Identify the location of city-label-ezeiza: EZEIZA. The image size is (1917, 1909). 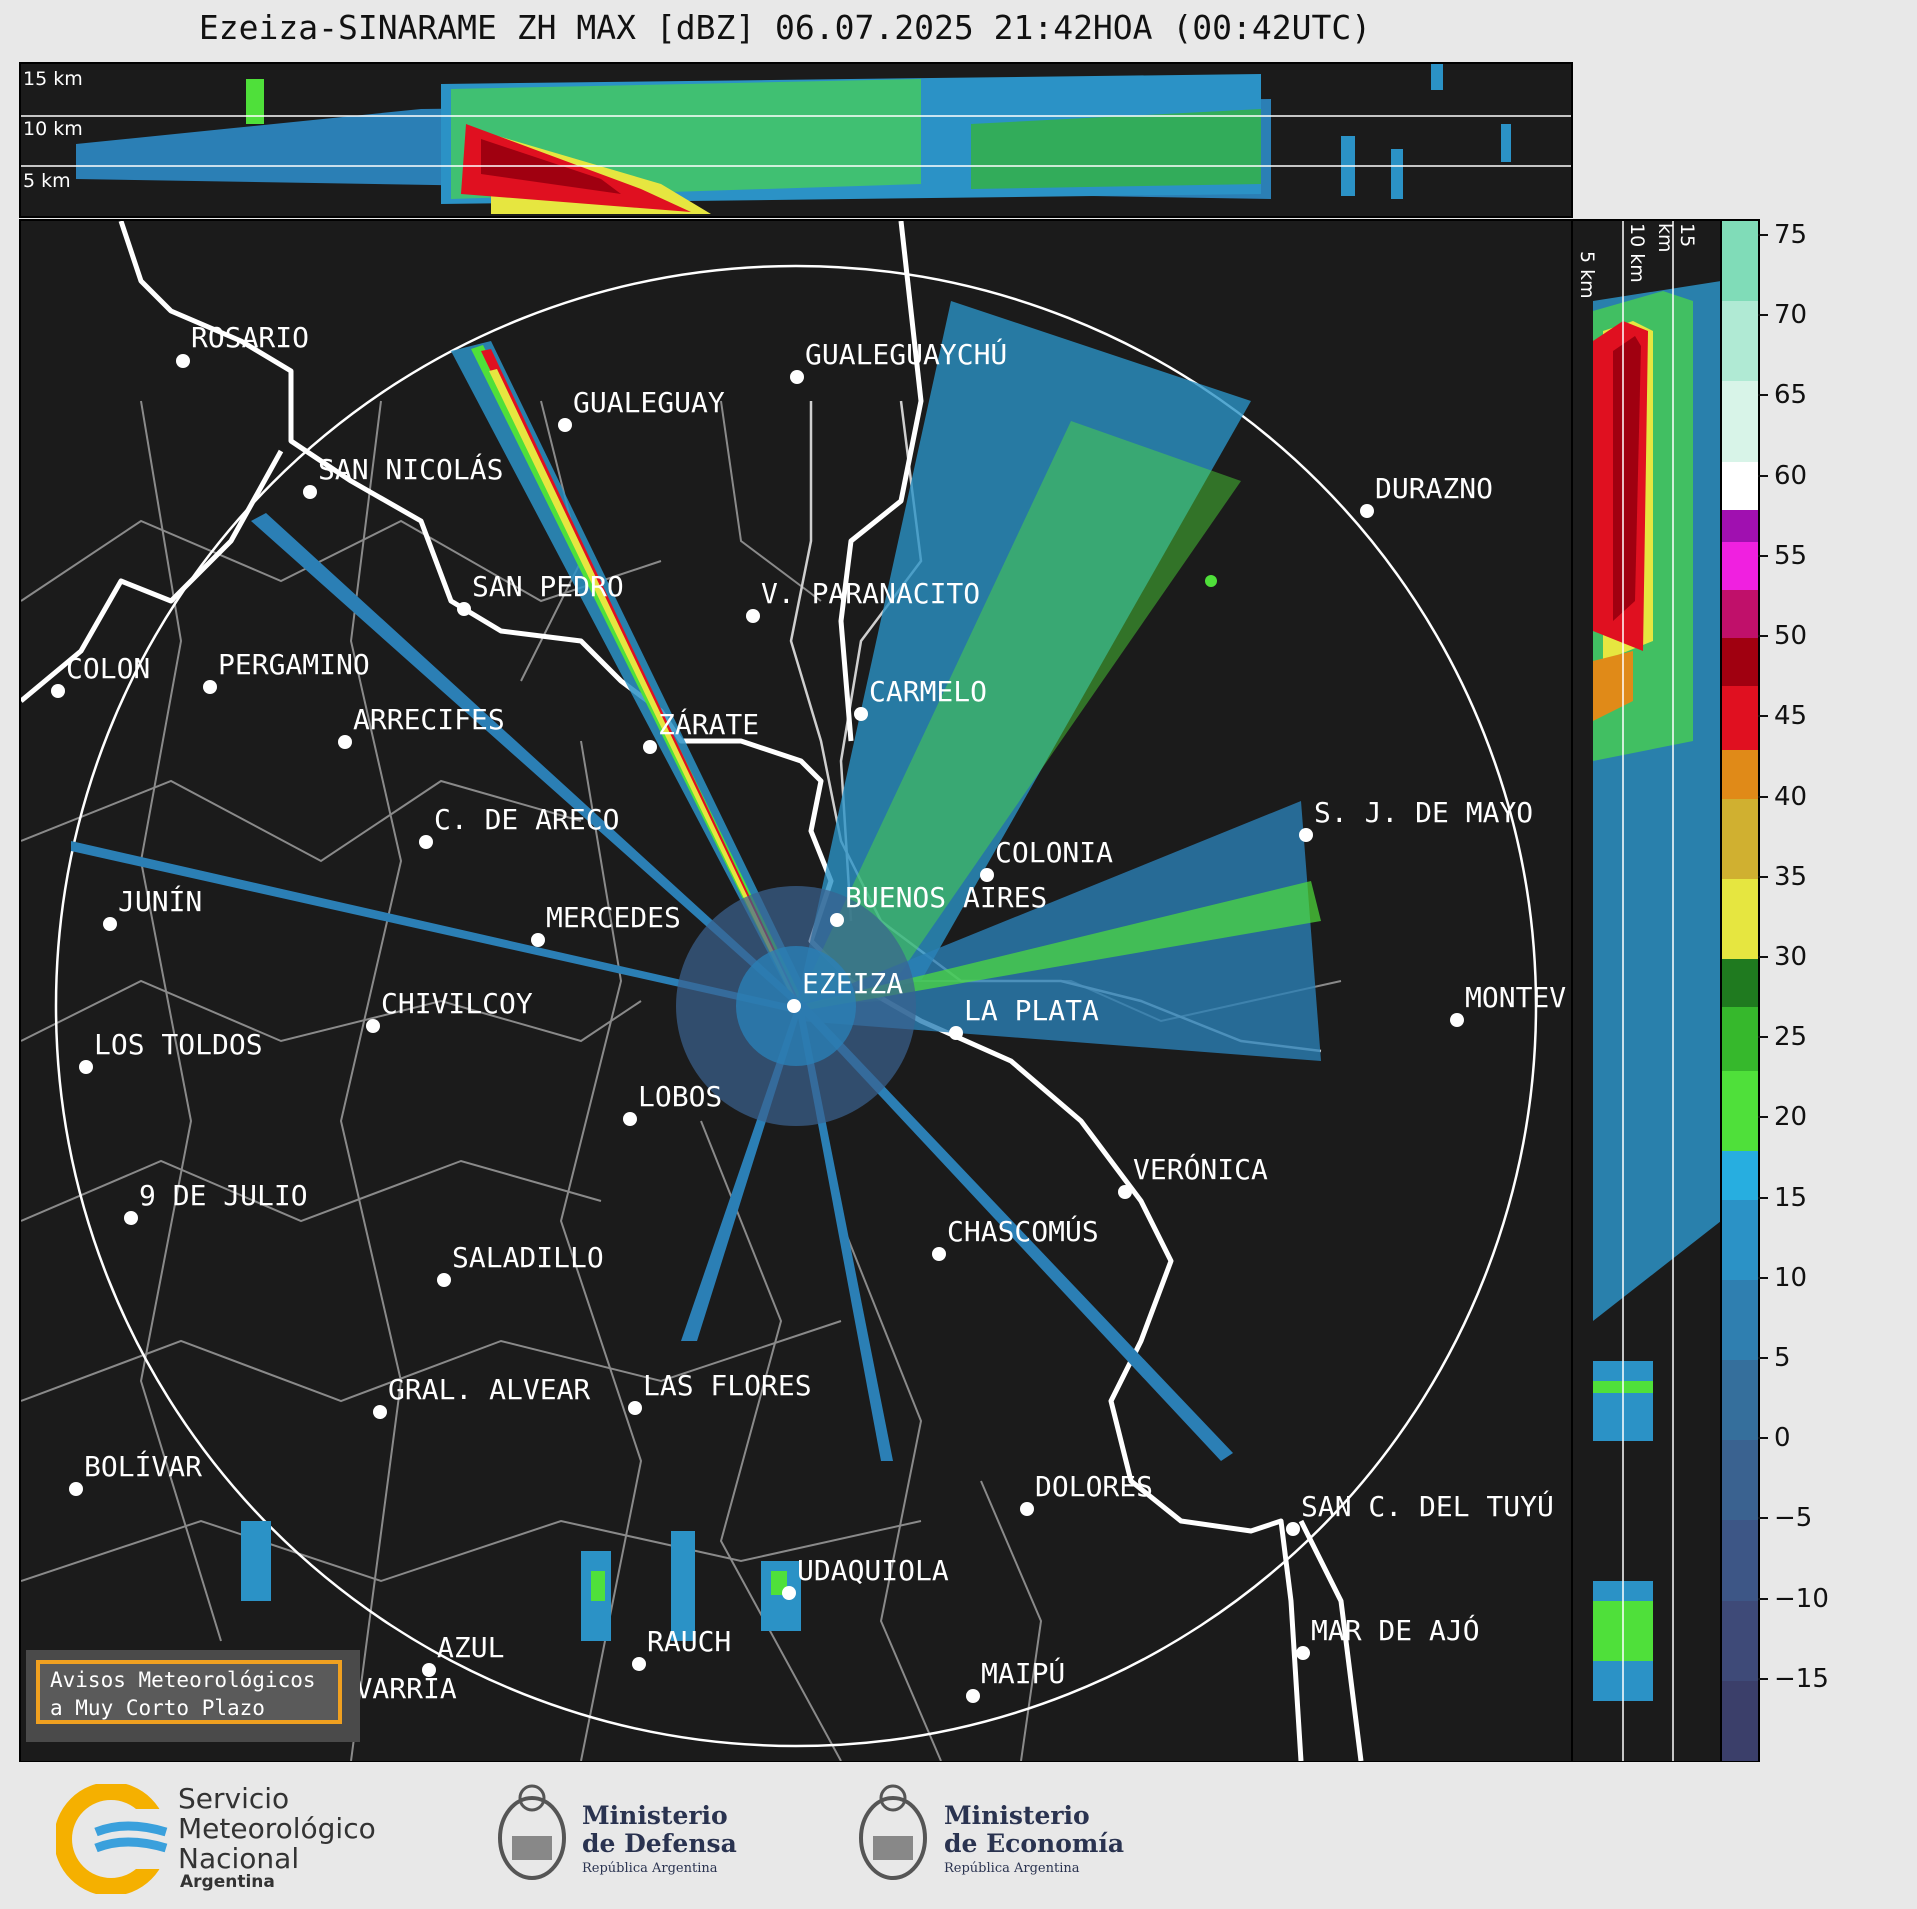
(853, 983).